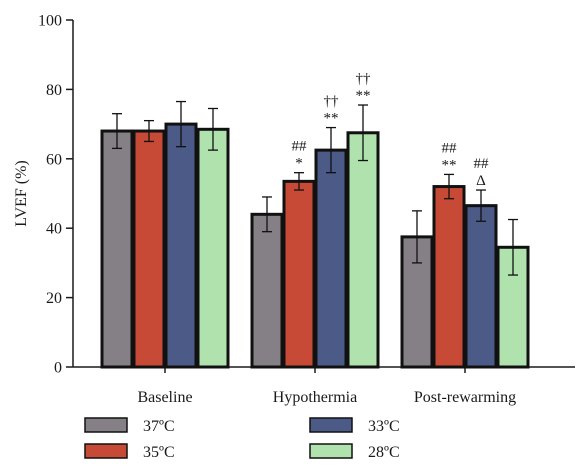  Describe the element at coordinates (315, 397) in the screenshot. I see `x-tick-label: Hypothermia` at that location.